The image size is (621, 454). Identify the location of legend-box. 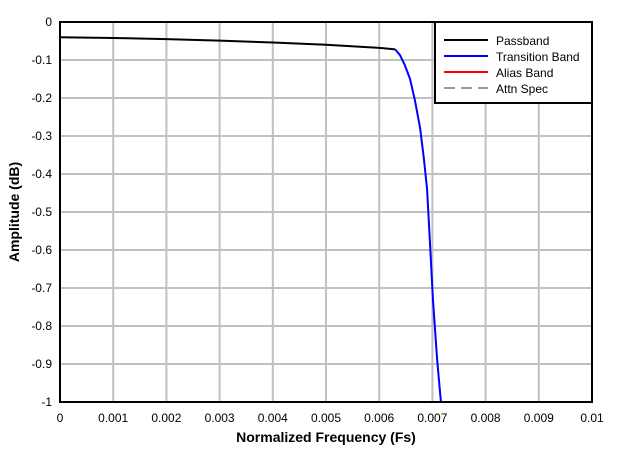
(513, 62).